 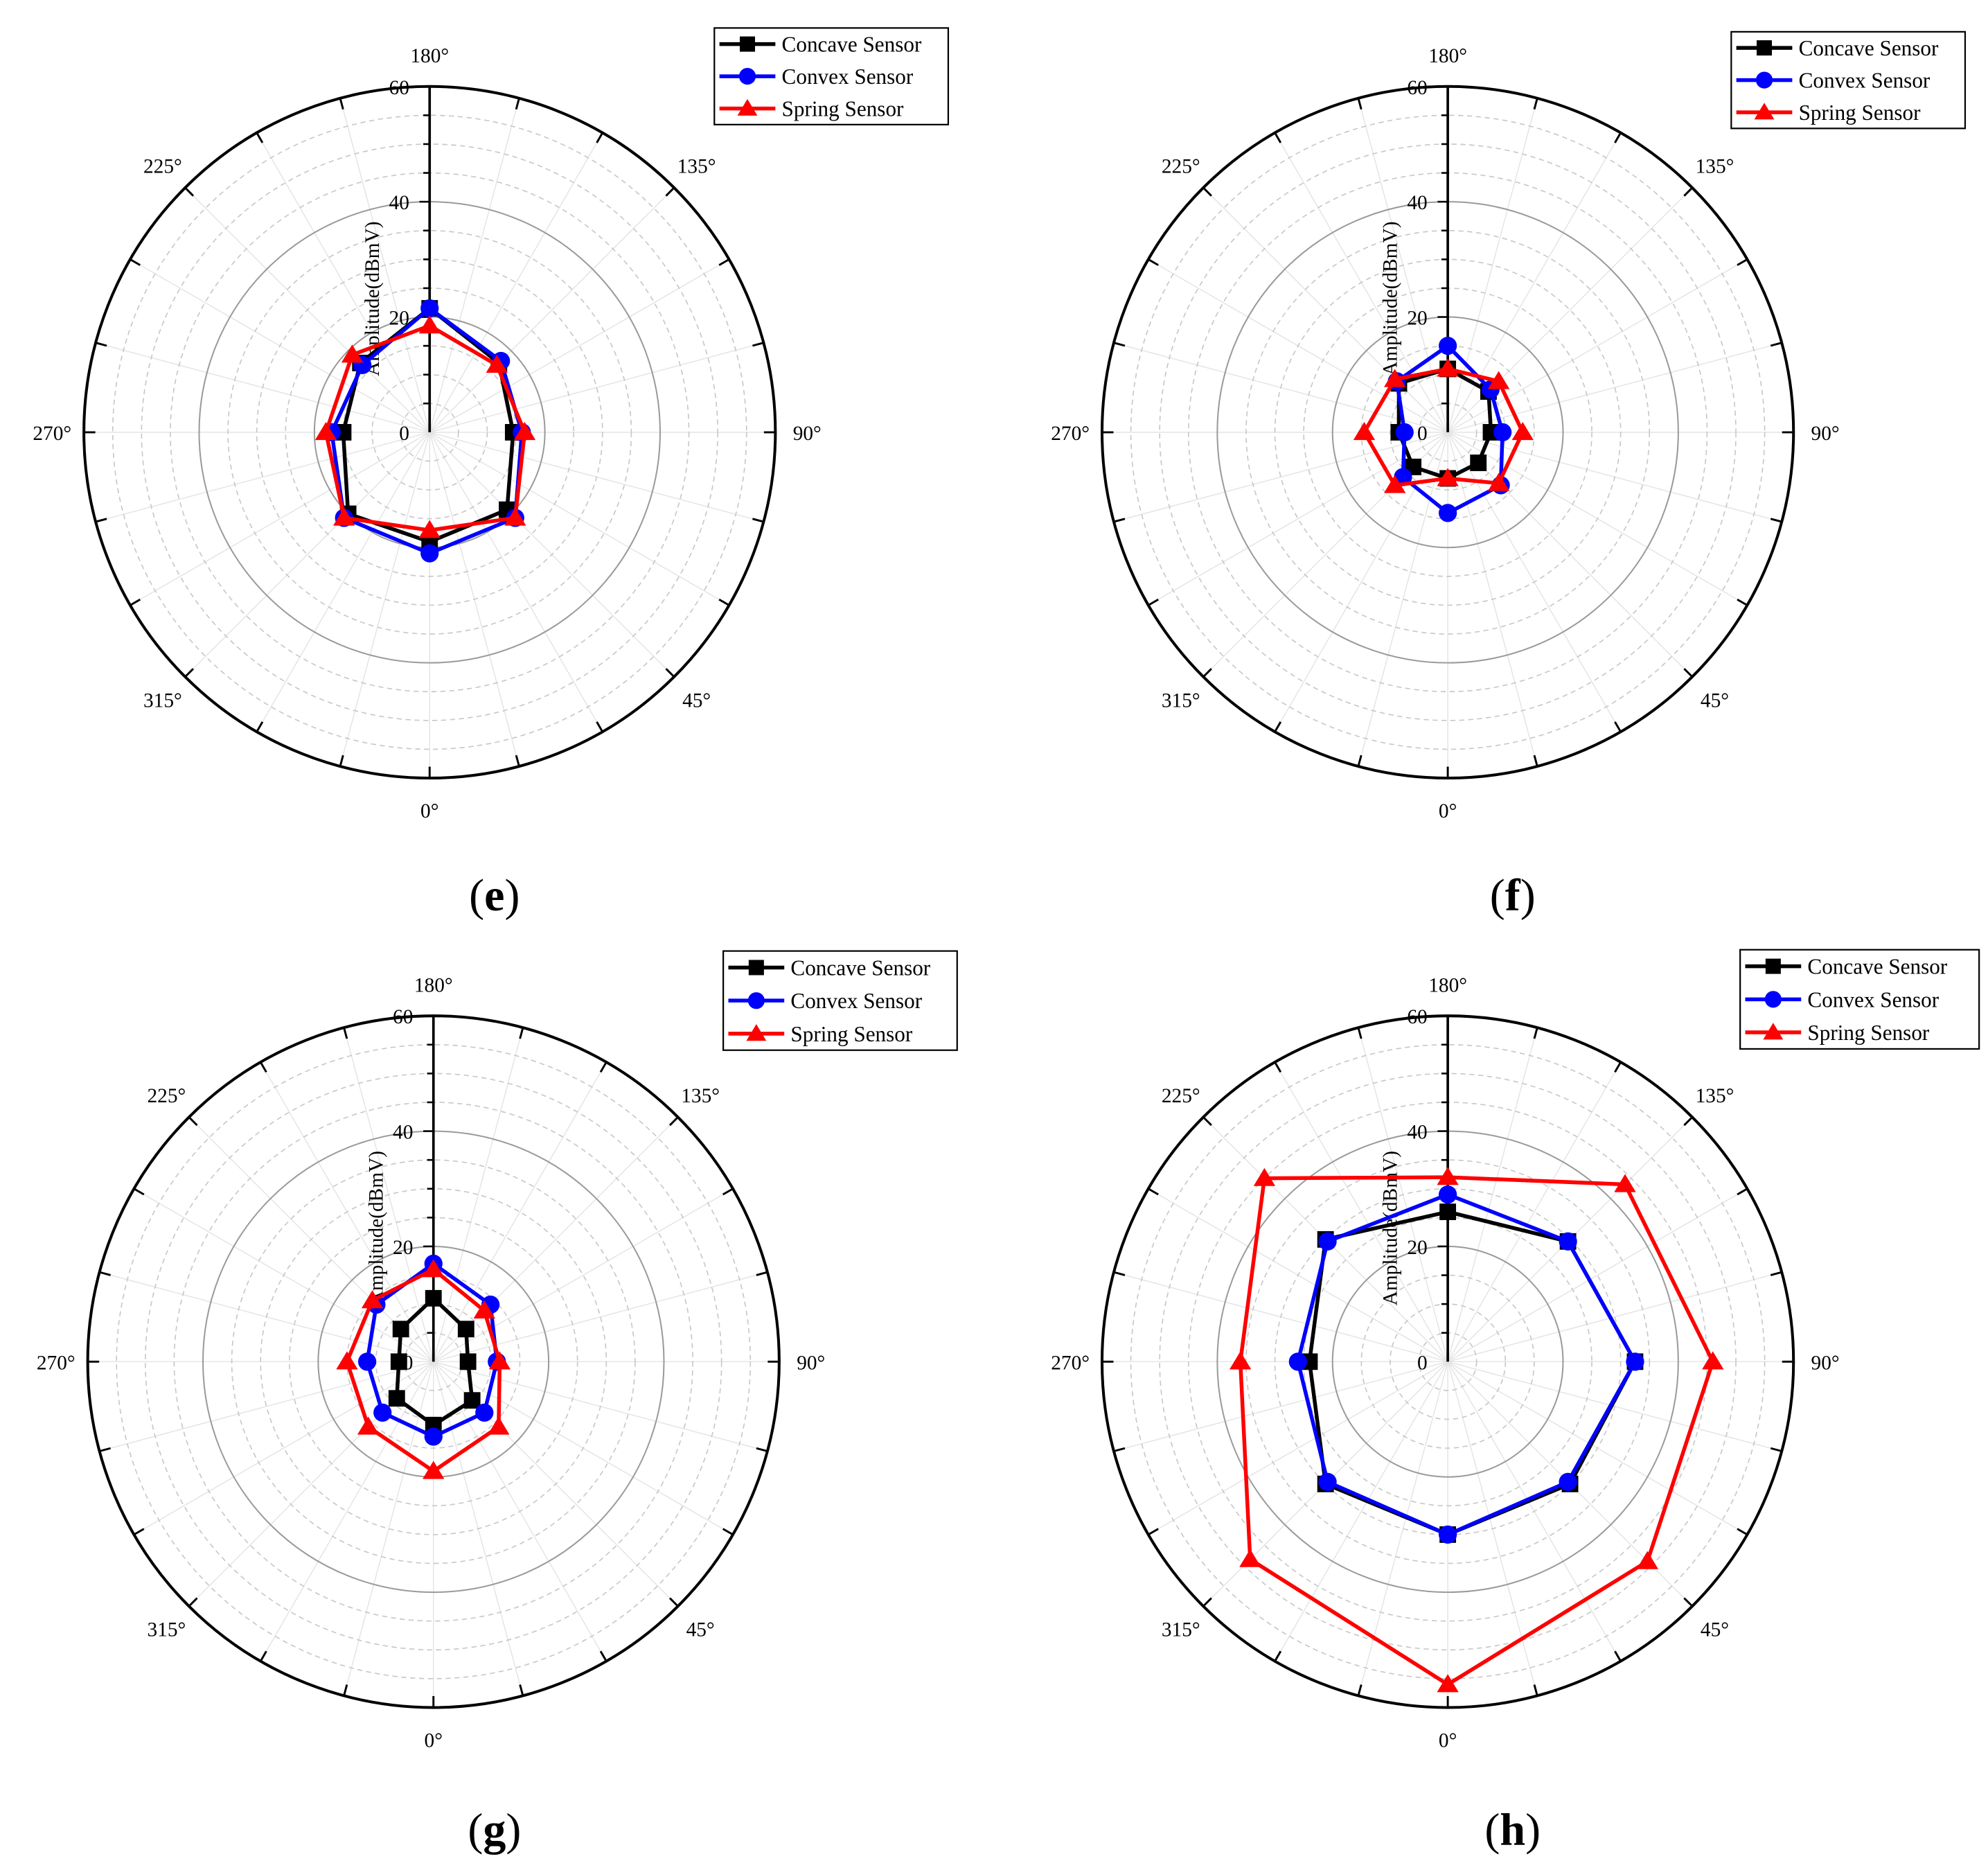 I want to click on panel-label: (e), so click(x=494, y=895).